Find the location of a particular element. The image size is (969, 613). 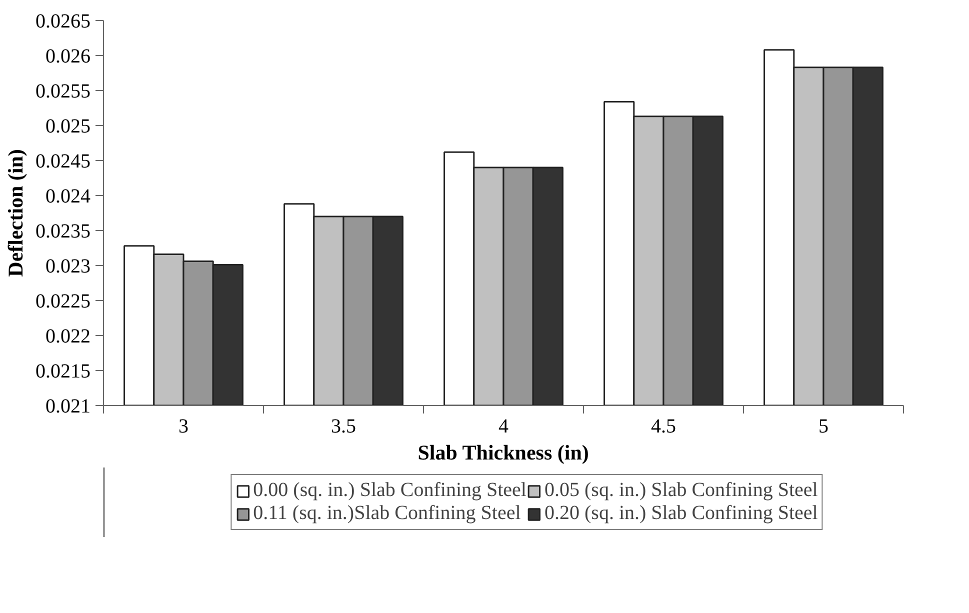

legend-label: 0.00 (sq. in.) Slab Confining Steel is located at coordinates (389, 490).